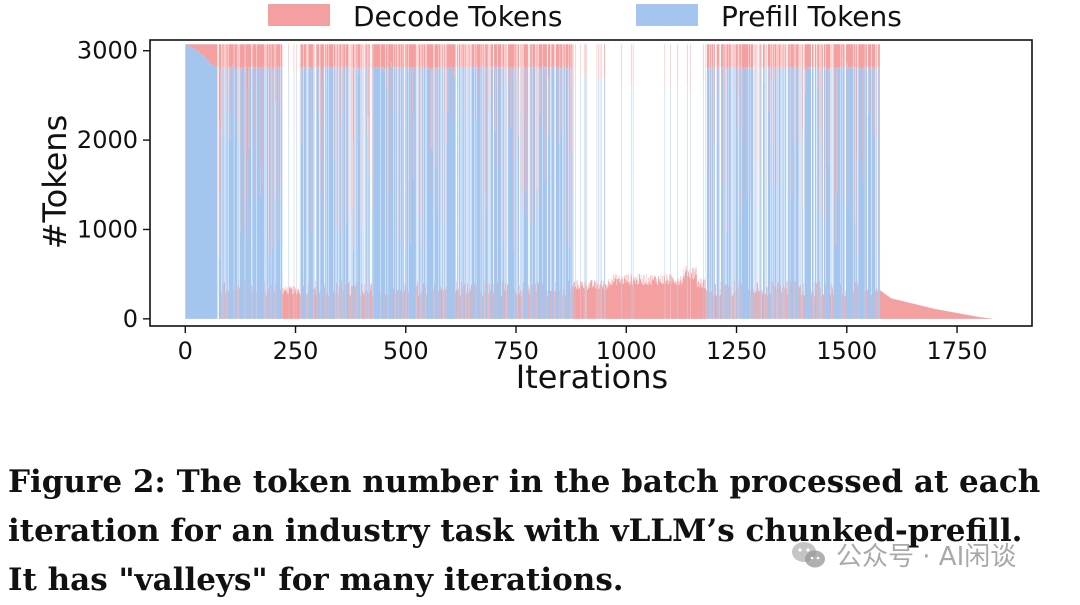 This screenshot has height=605, width=1080. I want to click on x-axis-label: Iterations, so click(592, 377).